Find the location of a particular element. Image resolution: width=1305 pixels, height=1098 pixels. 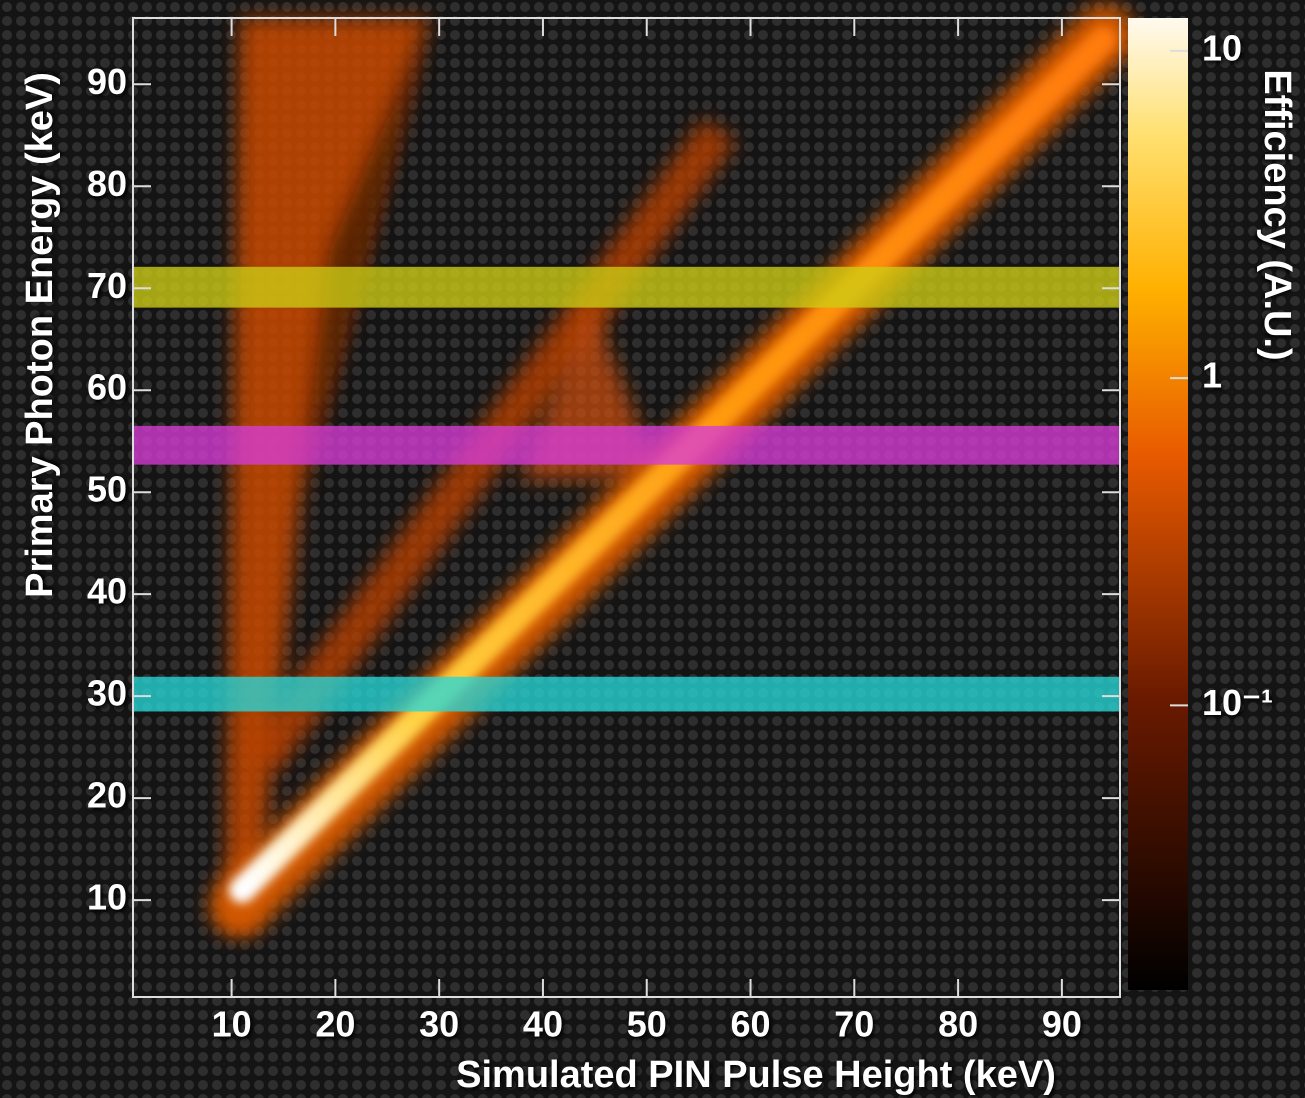

x-axis-title: Simulated PIN Pulse Height (keV) is located at coordinates (756, 1075).